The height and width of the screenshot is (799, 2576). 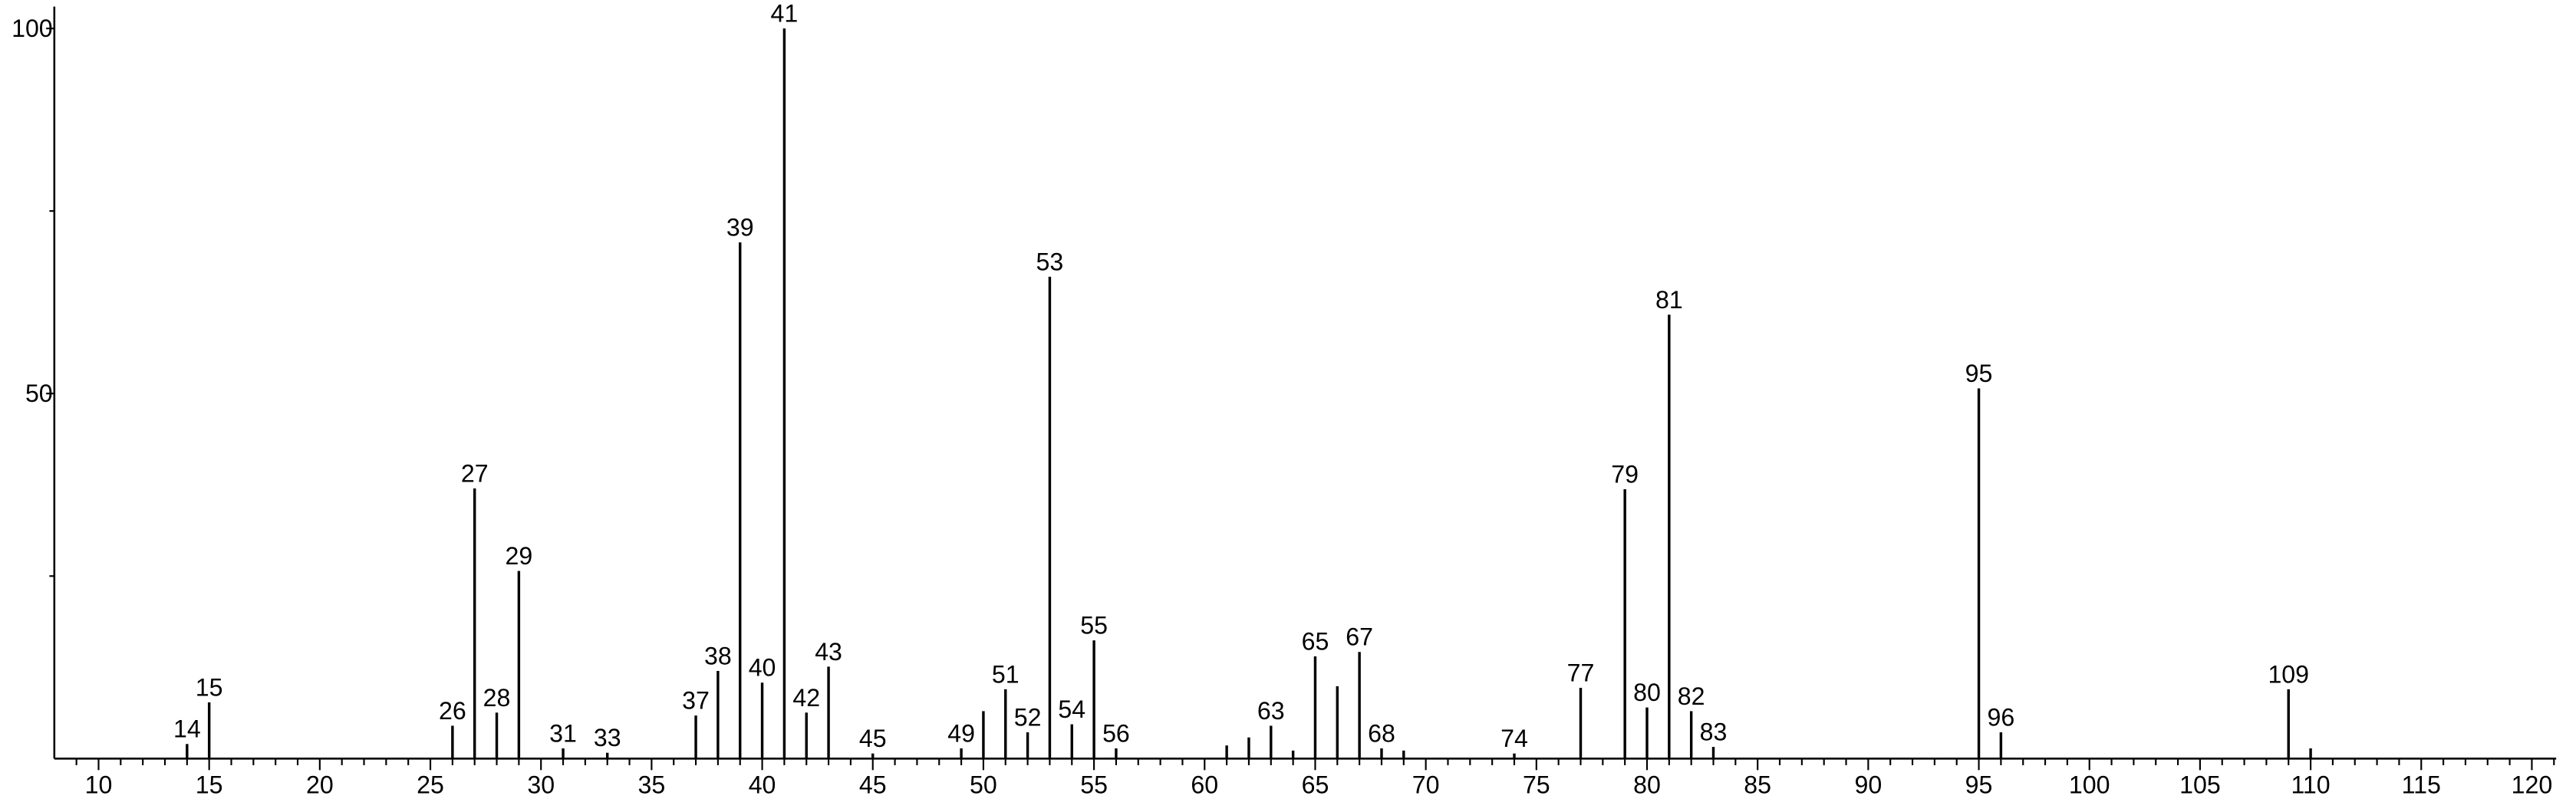 I want to click on peak-label: 28, so click(x=497, y=698).